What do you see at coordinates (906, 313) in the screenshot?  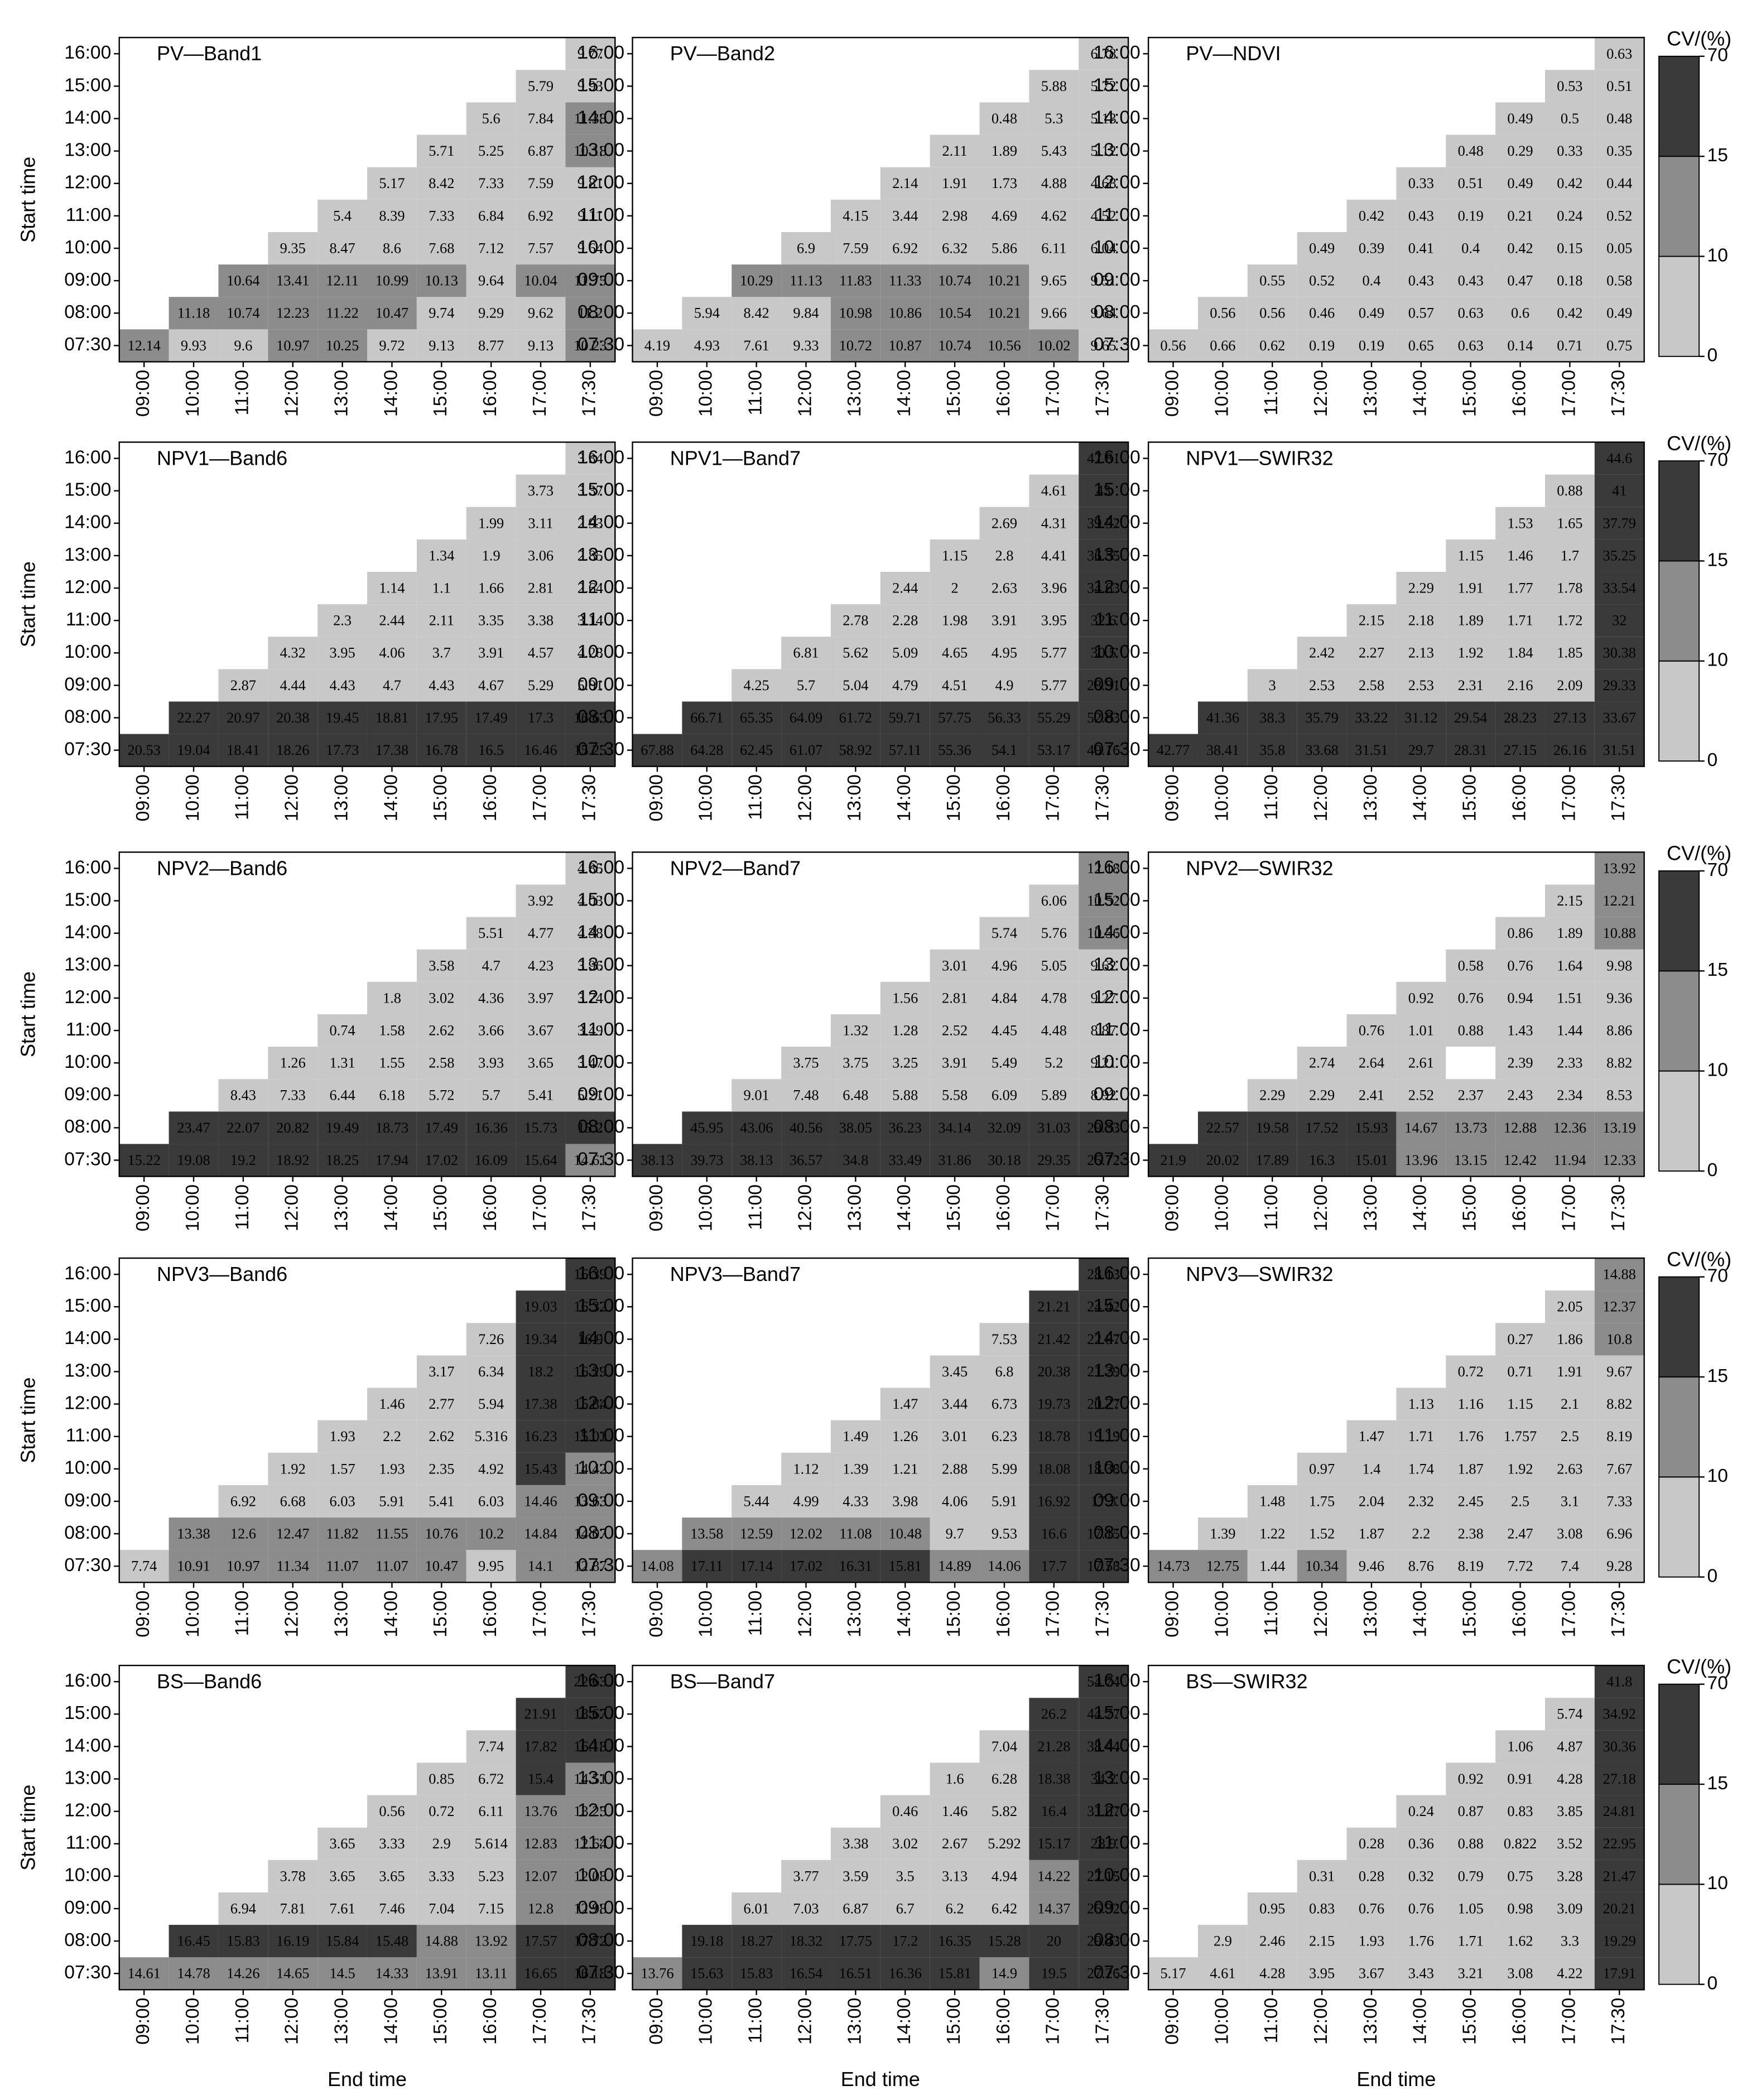 I see `cell-label: 10.86` at bounding box center [906, 313].